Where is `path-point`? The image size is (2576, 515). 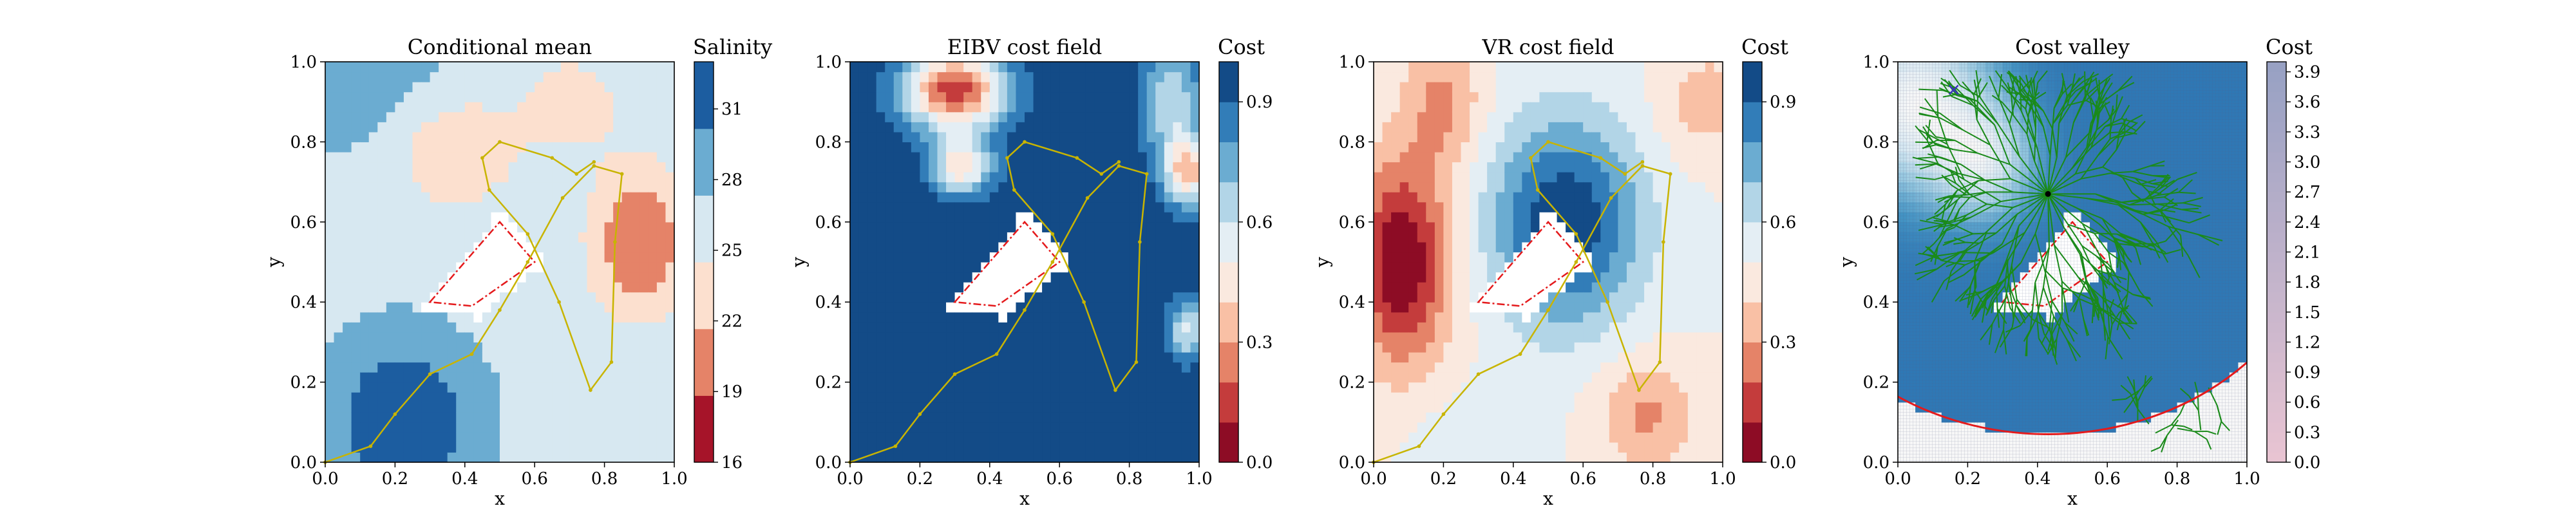
path-point is located at coordinates (1052, 262).